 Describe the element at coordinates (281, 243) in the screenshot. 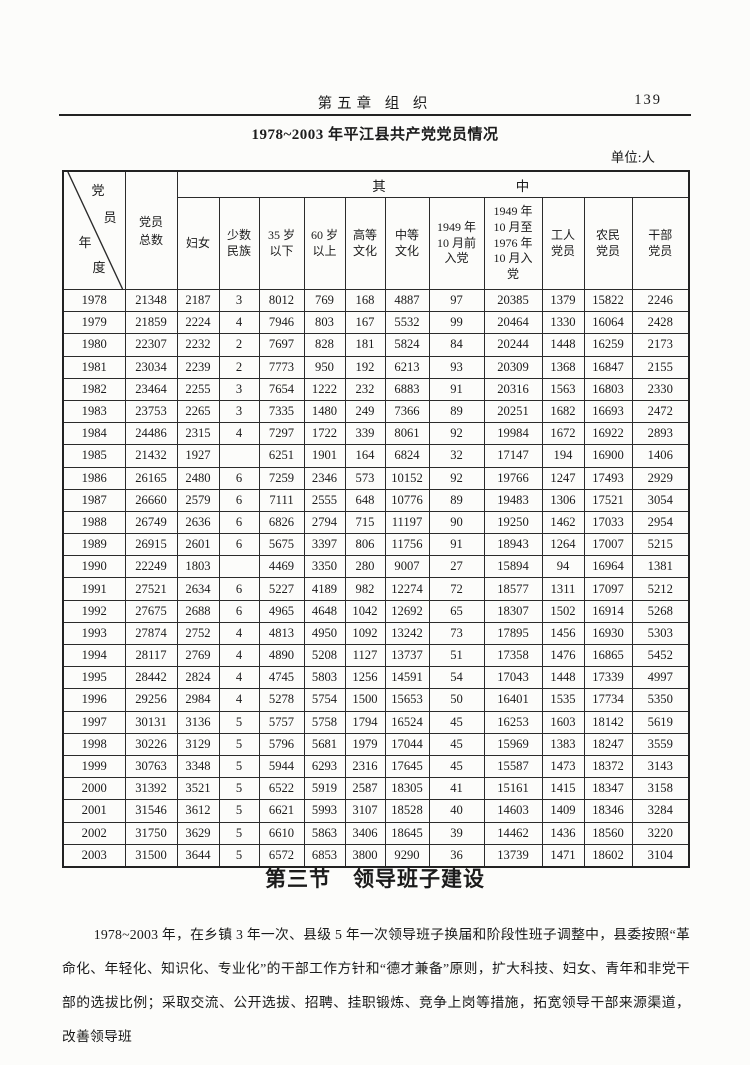

I see `column-header: 35 岁 以下` at that location.